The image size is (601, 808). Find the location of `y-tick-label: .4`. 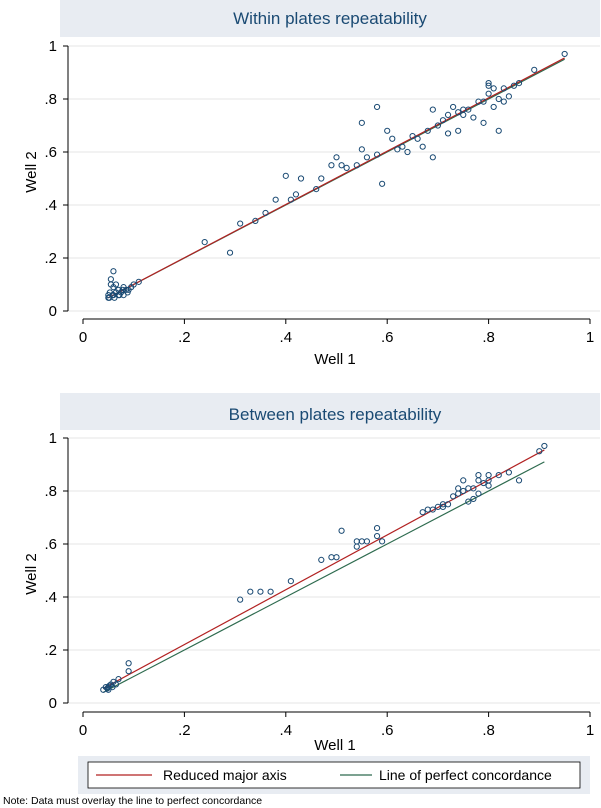

y-tick-label: .4 is located at coordinates (50, 205).